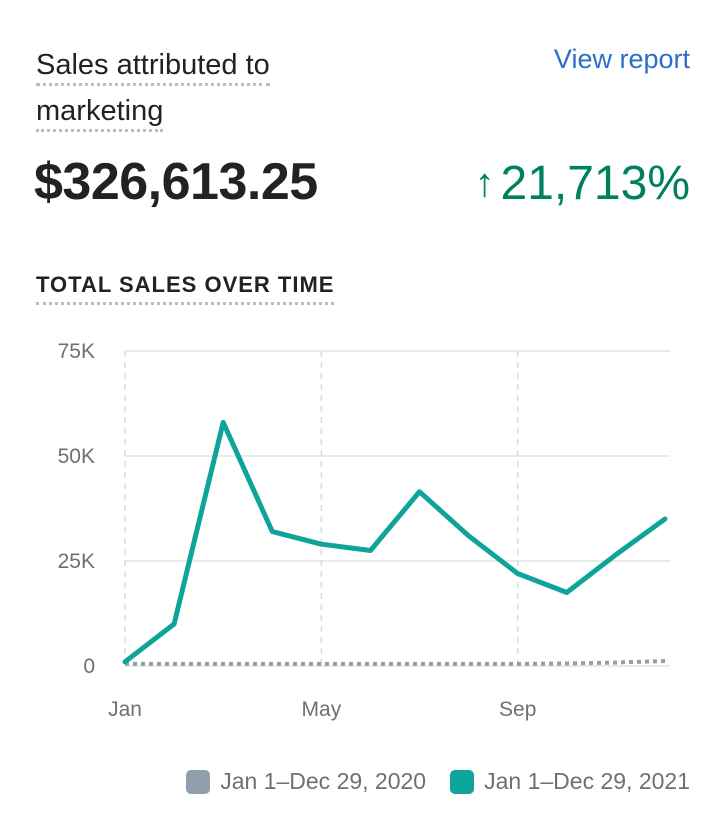  What do you see at coordinates (587, 781) in the screenshot?
I see `legend-label-current: Jan 1–Dec 29, 2021` at bounding box center [587, 781].